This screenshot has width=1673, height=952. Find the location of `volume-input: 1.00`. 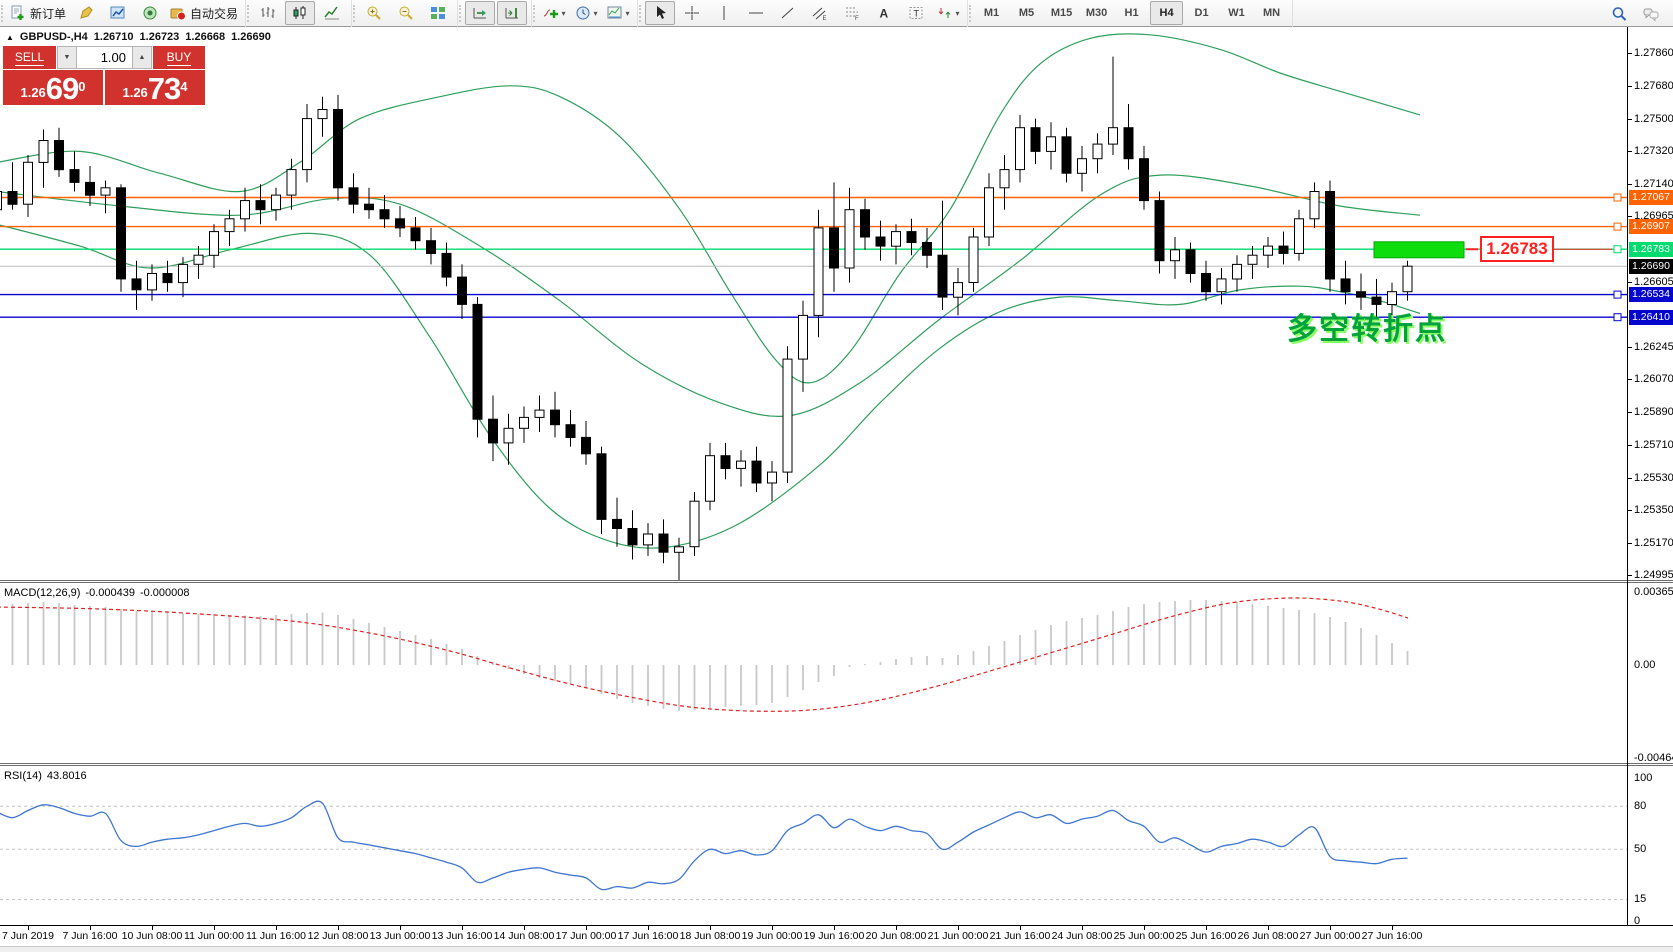

volume-input: 1.00 is located at coordinates (104, 57).